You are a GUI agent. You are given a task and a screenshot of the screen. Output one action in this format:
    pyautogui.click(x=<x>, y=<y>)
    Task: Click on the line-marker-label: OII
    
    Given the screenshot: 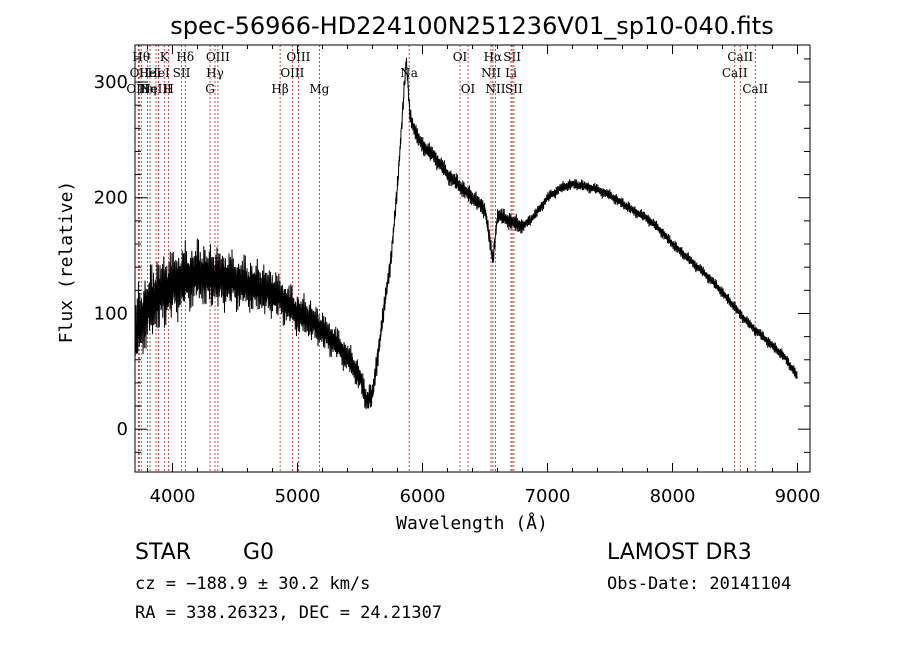 What is the action you would take?
    pyautogui.click(x=140, y=73)
    